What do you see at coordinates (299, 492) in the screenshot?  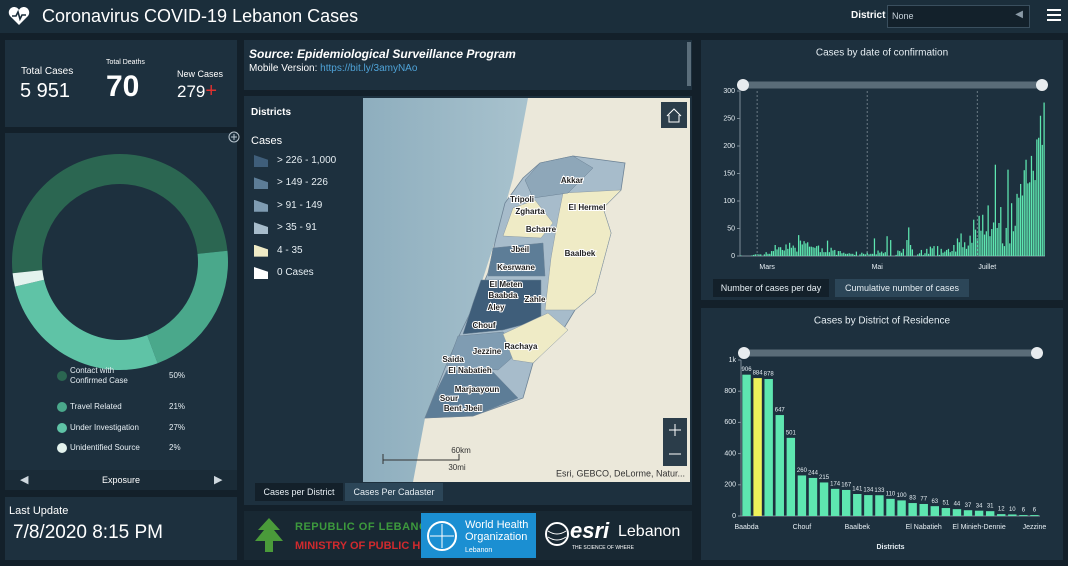 I see `map-tab: Cases per District` at bounding box center [299, 492].